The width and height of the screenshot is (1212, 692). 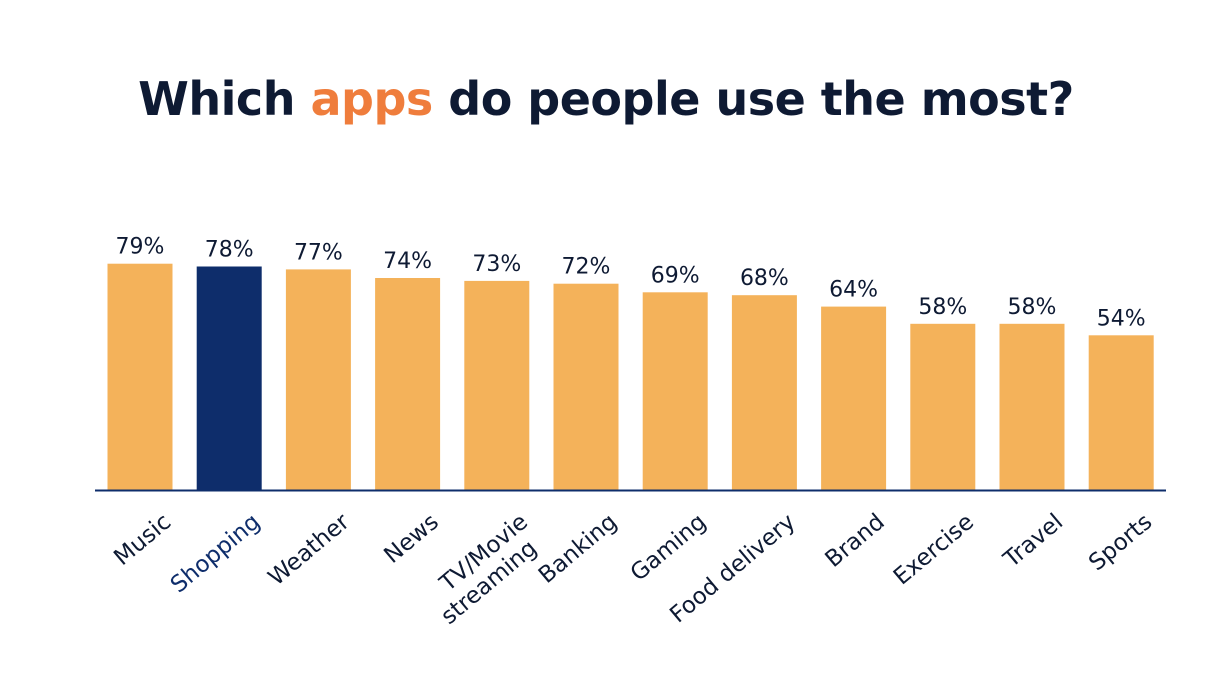 I want to click on category-label-line: News, so click(x=411, y=539).